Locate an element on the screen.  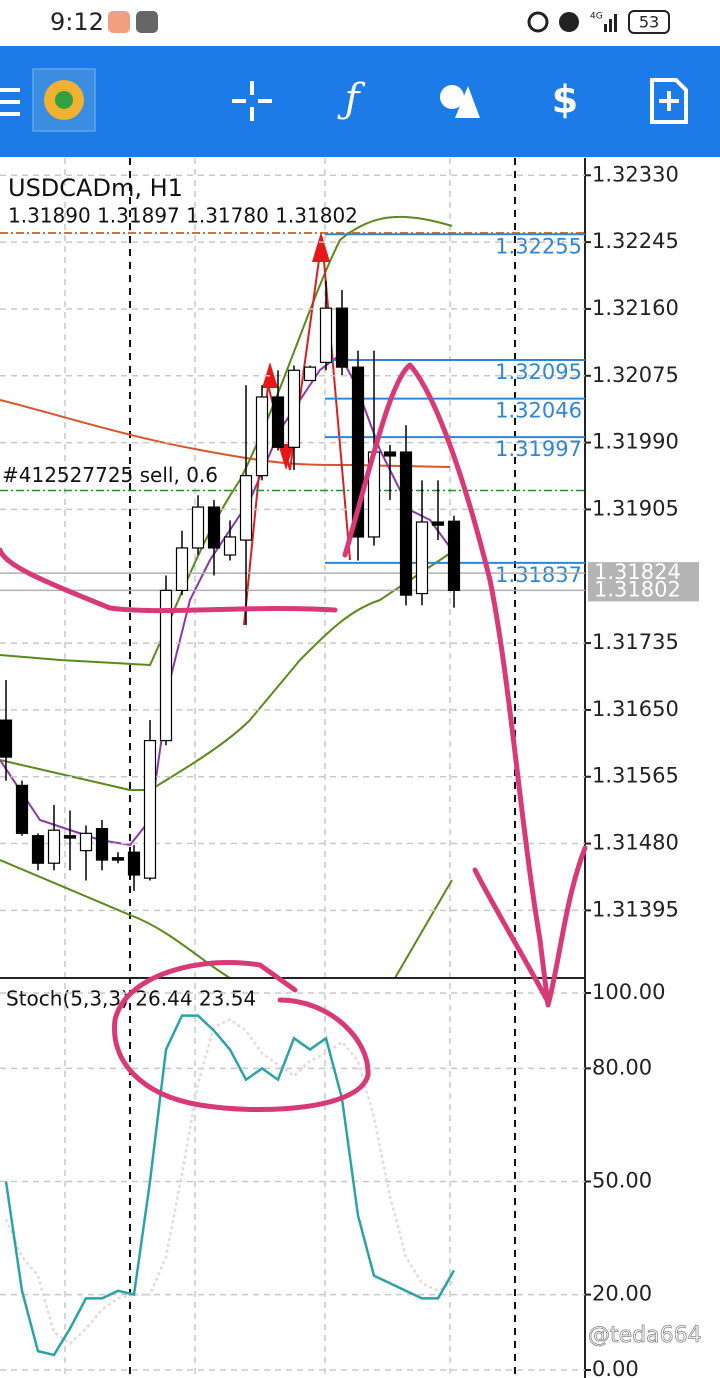
y-tick-label: 1.31480 is located at coordinates (635, 843).